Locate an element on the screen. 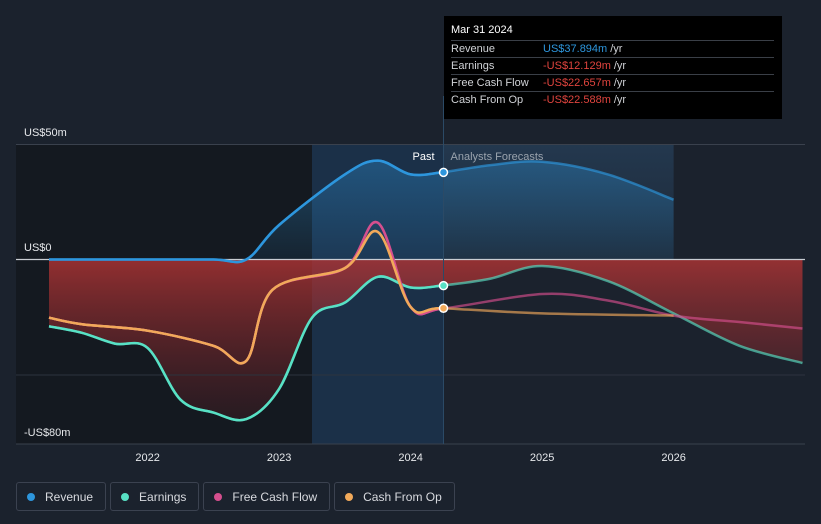  legend-item-earnings: Earnings is located at coordinates (155, 496).